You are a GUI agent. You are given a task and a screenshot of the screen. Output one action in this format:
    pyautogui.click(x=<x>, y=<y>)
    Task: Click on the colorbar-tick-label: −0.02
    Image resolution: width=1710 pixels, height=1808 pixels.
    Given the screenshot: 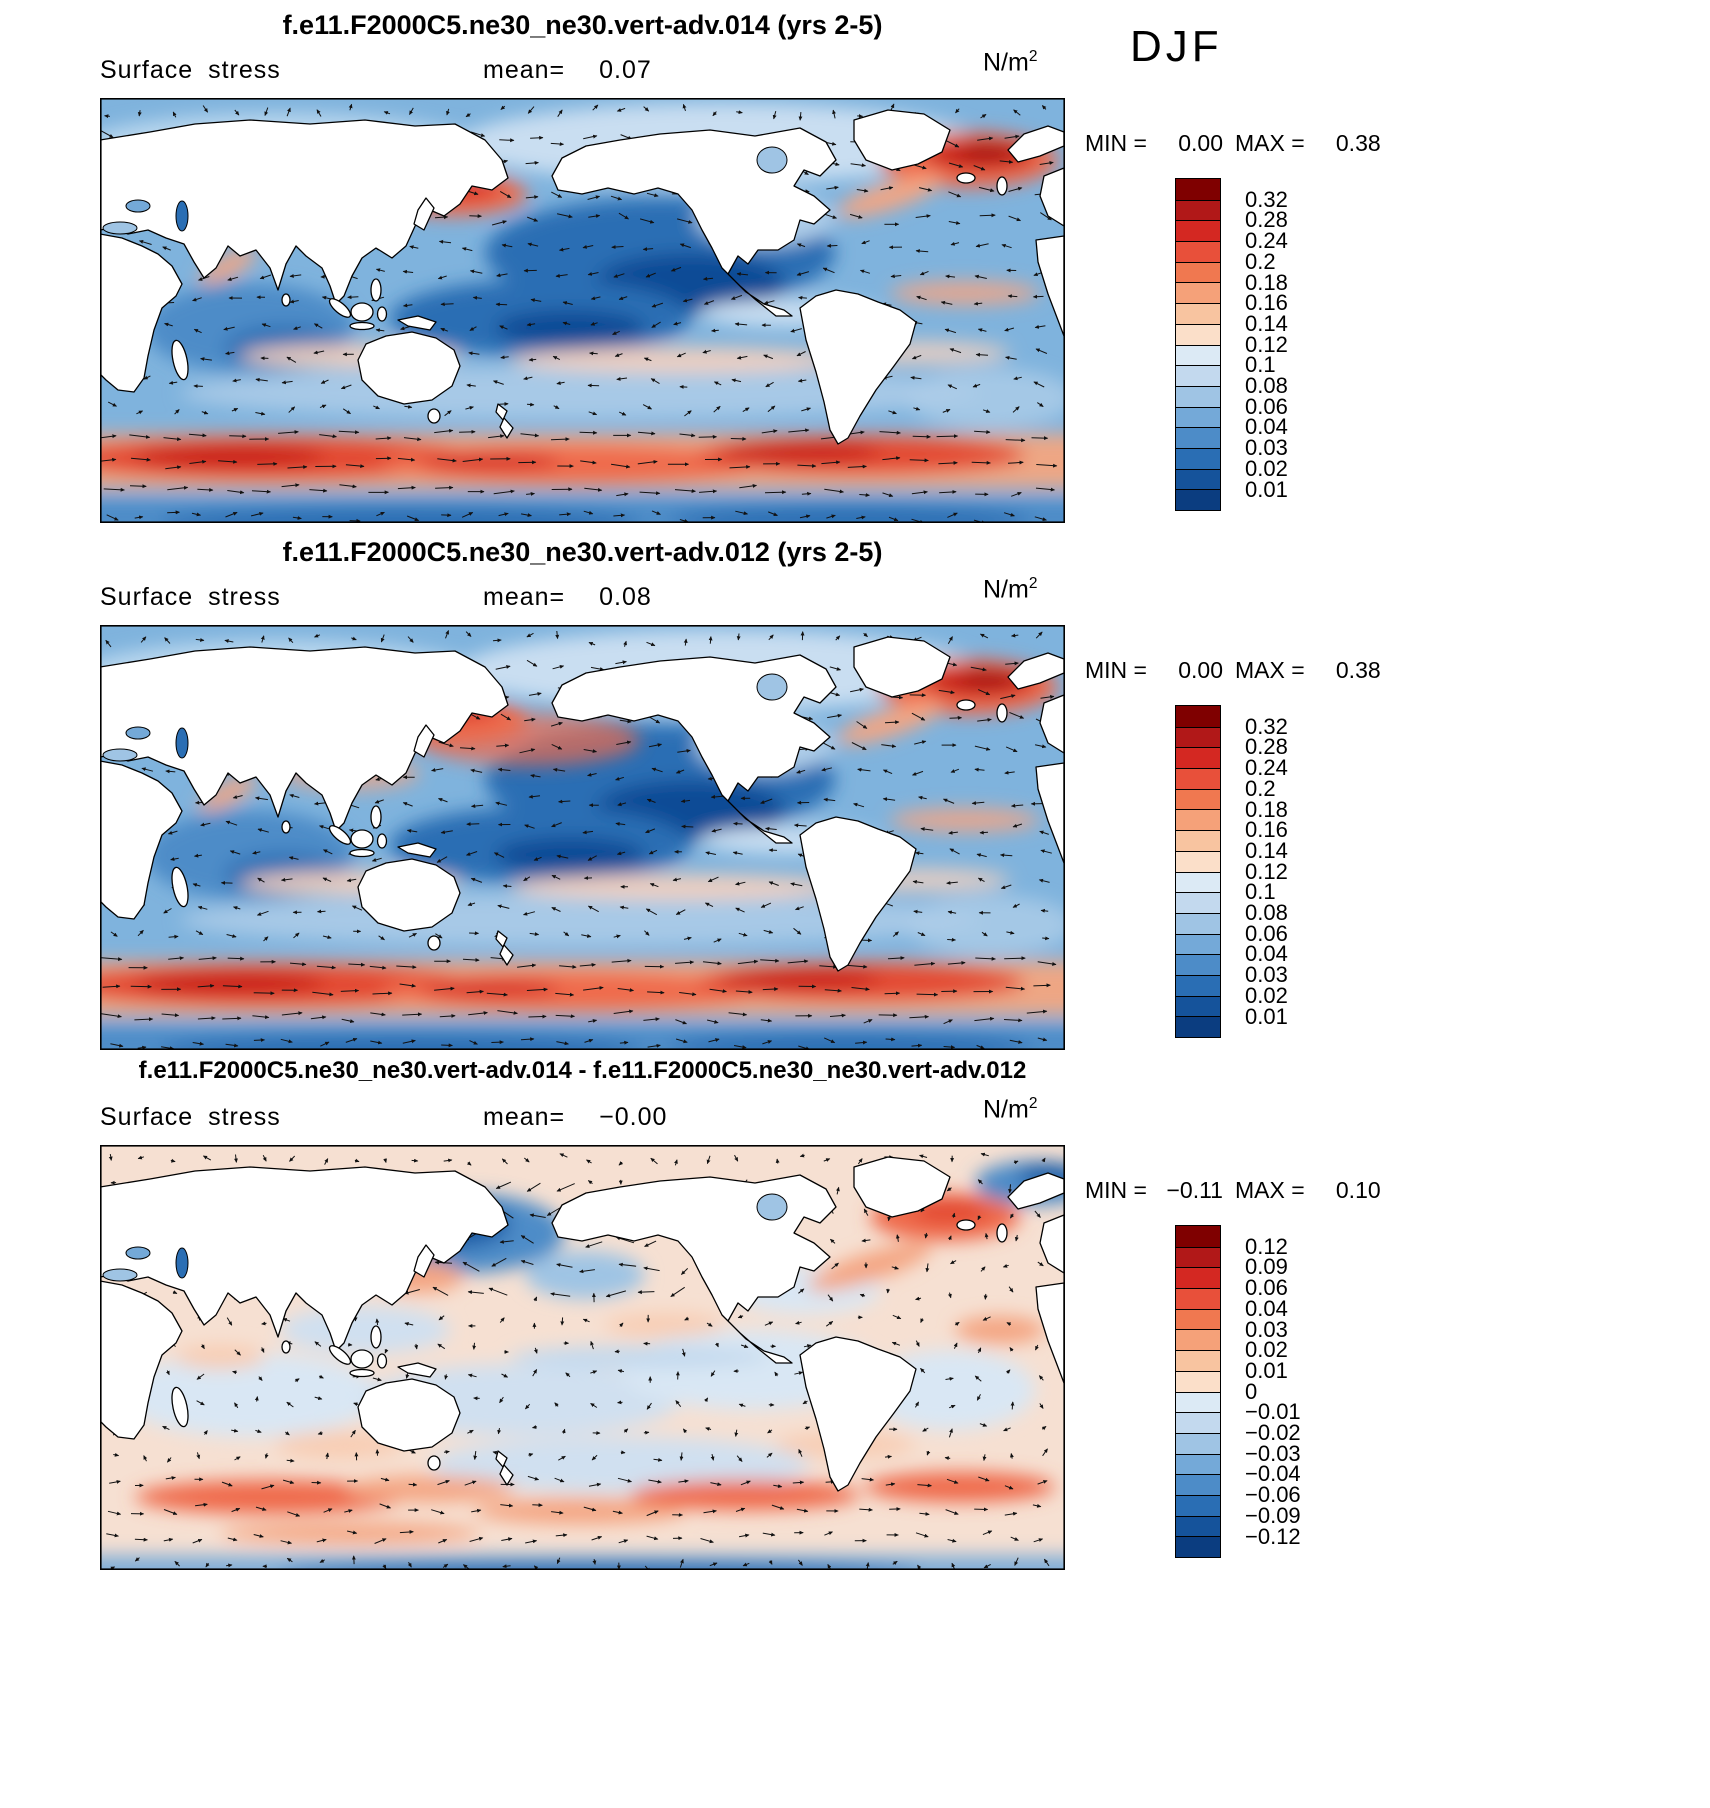 What is the action you would take?
    pyautogui.click(x=1273, y=1432)
    